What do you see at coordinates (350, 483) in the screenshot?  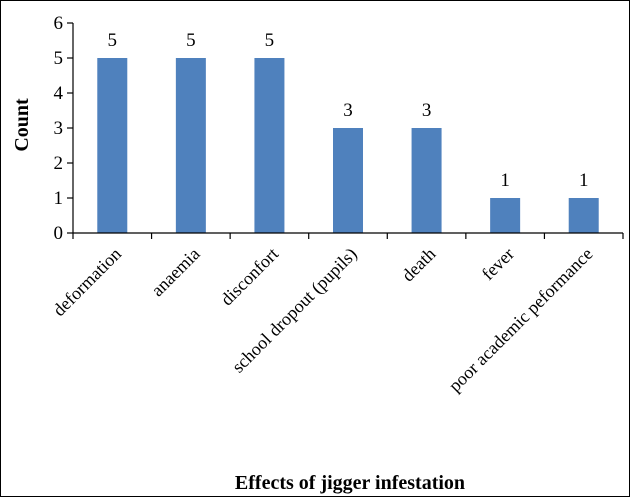 I see `x-axis-title: Effects of jigger infestation` at bounding box center [350, 483].